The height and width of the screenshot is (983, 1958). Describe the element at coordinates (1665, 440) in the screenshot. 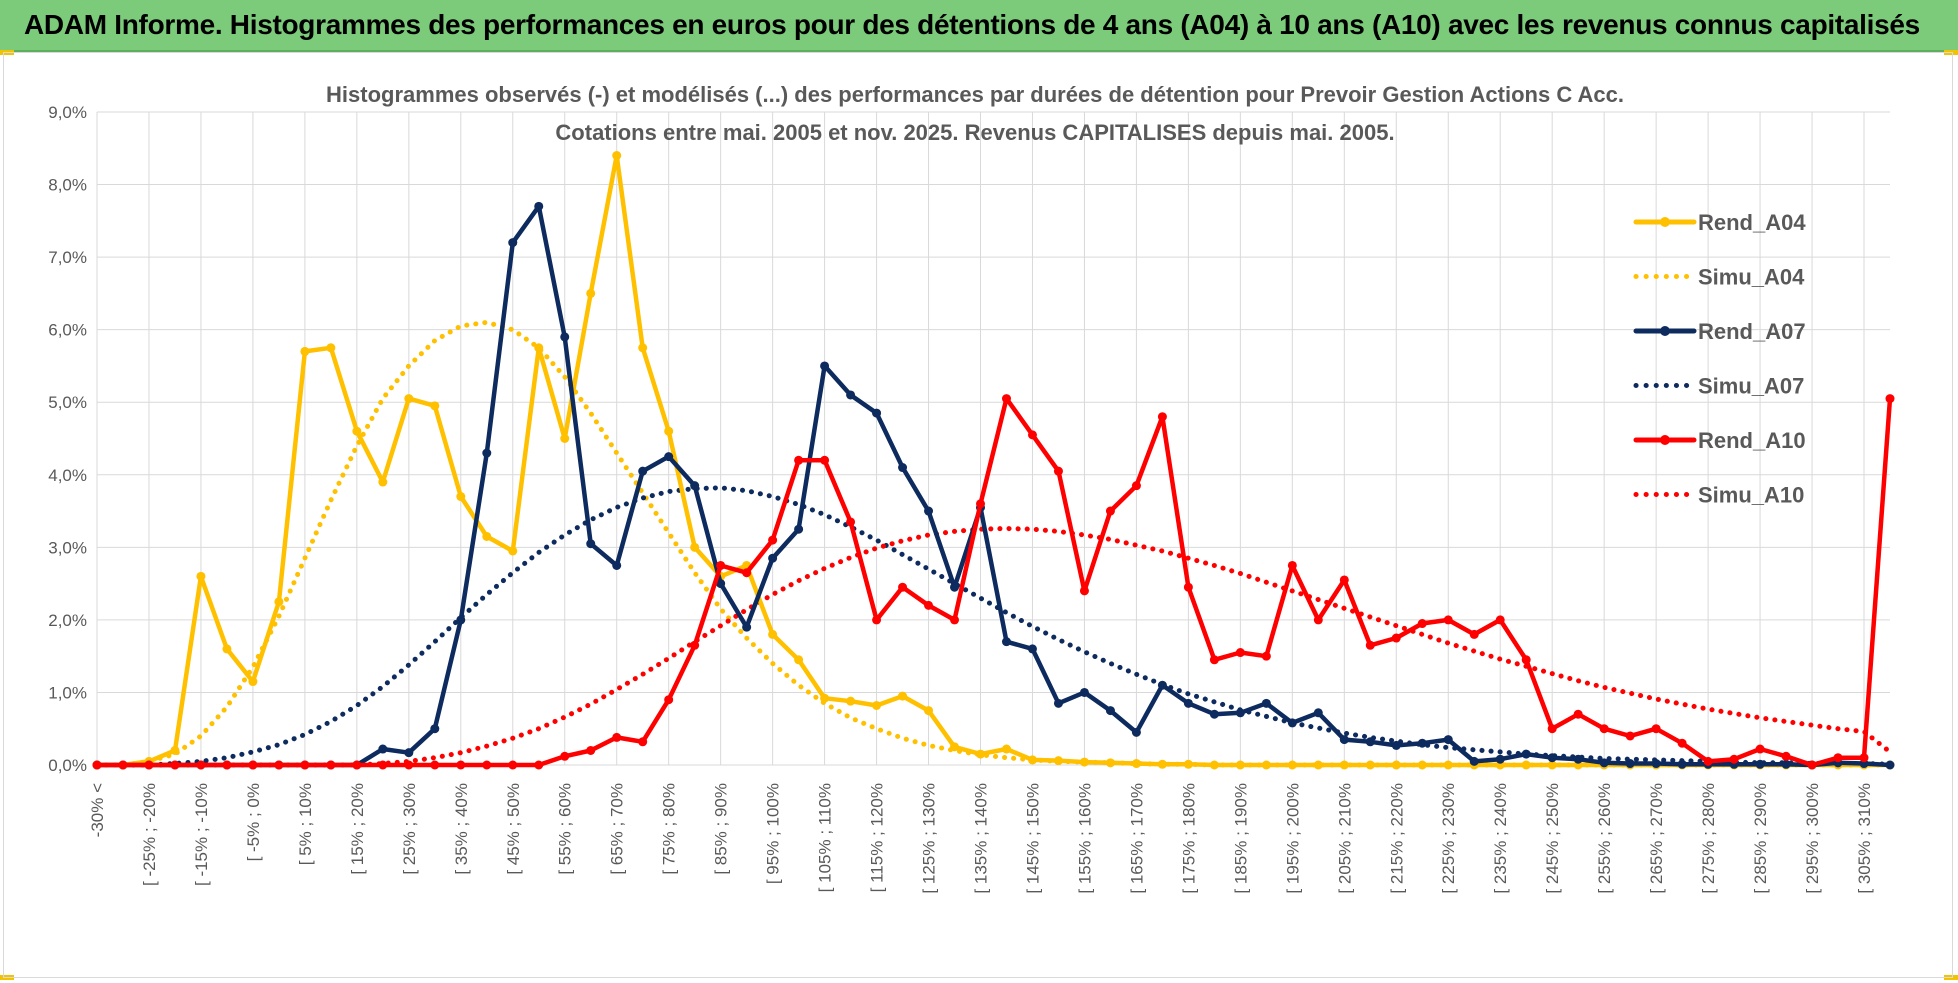

I see `legend-marker` at that location.